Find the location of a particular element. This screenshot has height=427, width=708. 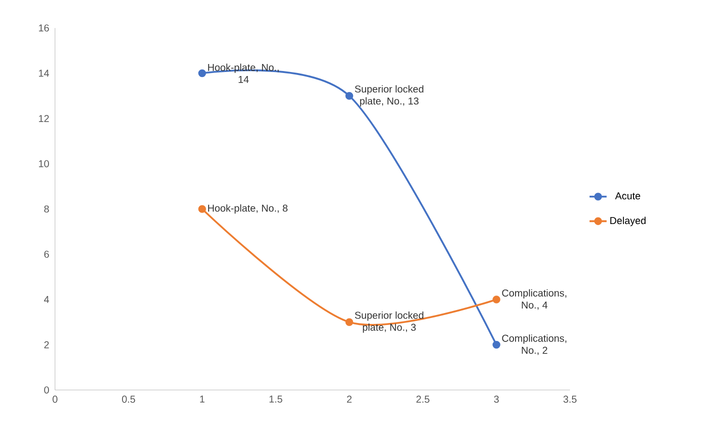

data-label: Complications, No., 2 is located at coordinates (534, 345).